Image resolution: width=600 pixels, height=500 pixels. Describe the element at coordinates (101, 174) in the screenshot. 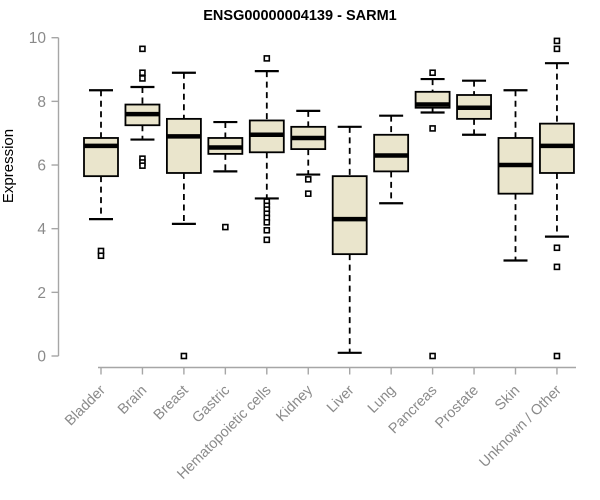

I see `boxplot-bladder` at that location.